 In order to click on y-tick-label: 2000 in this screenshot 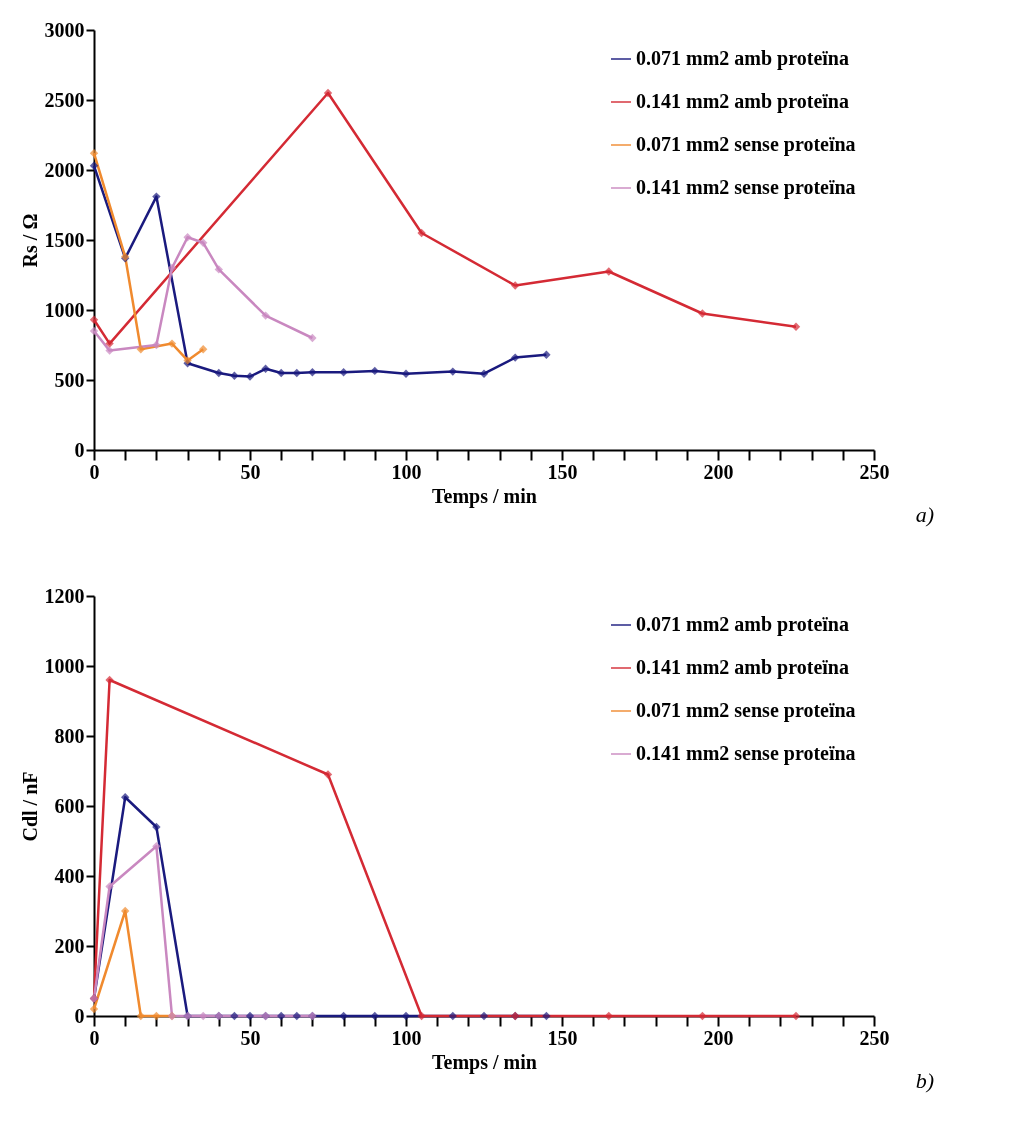, I will do `click(64, 169)`.